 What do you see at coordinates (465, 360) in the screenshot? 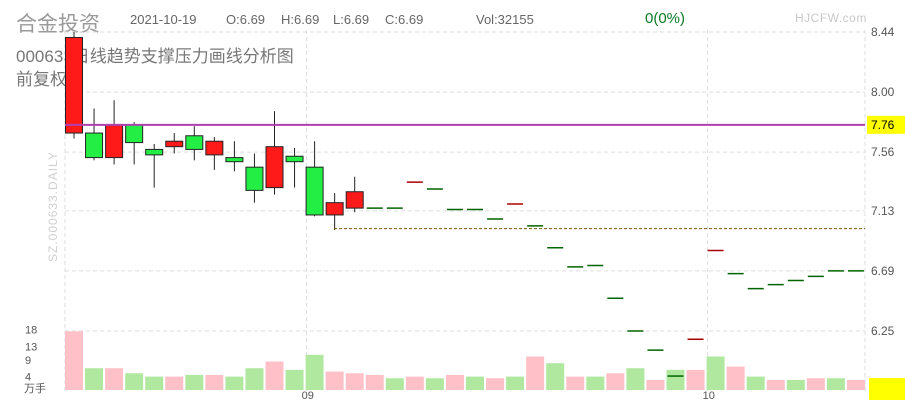
I see `volume-bars` at bounding box center [465, 360].